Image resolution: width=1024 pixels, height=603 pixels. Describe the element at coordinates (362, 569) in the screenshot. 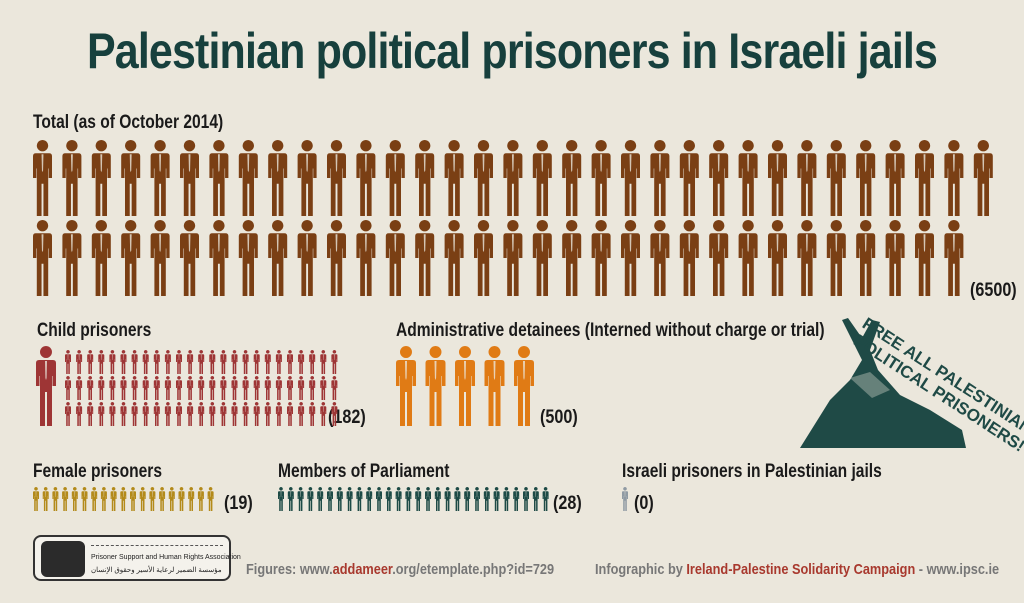

I see `figures-link: addameer` at that location.